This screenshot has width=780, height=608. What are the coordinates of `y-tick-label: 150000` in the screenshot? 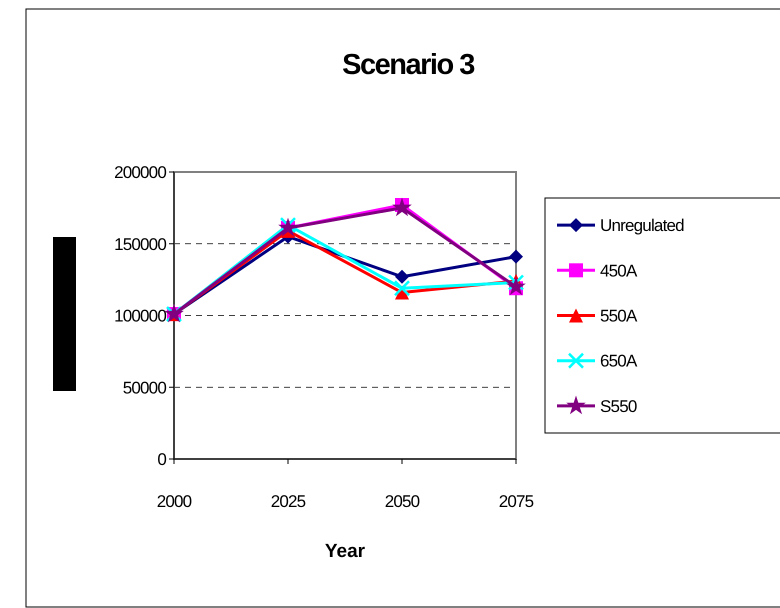 It's located at (140, 244).